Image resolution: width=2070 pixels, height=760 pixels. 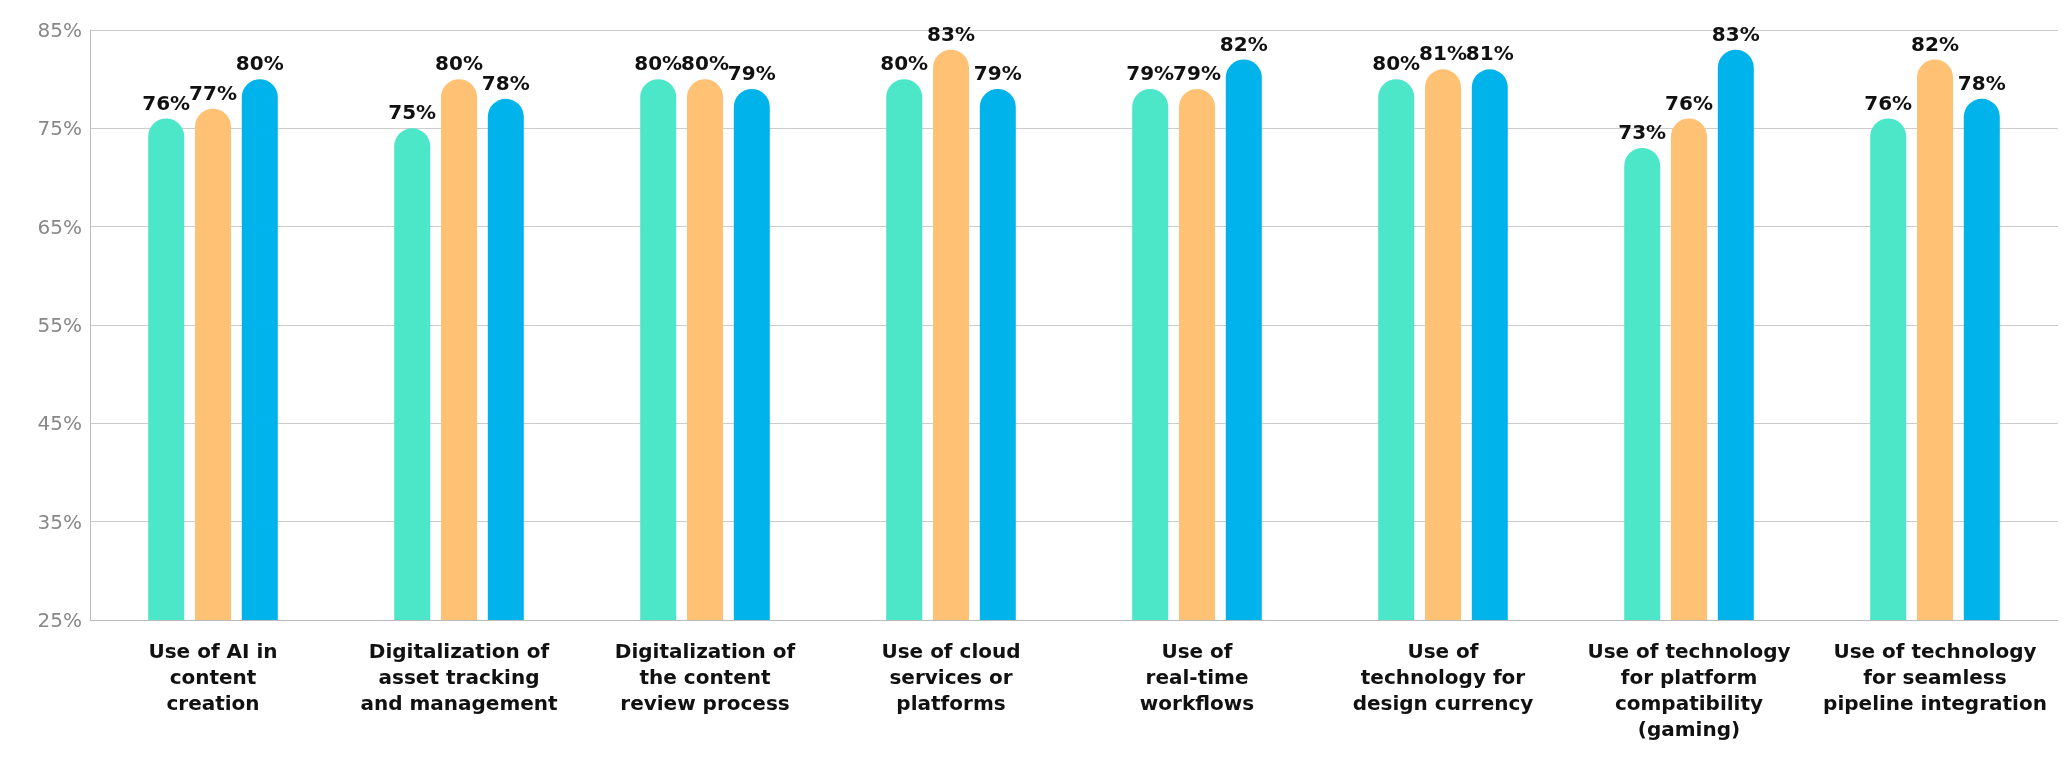 I want to click on y-tick-label: 75%, so click(x=59, y=128).